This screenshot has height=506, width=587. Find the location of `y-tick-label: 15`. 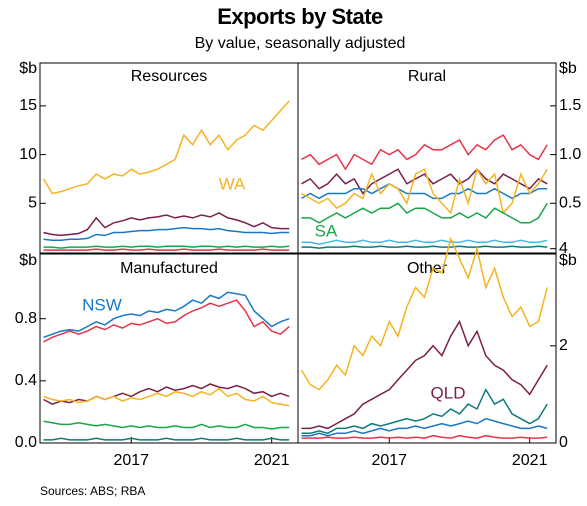

y-tick-label: 15 is located at coordinates (28, 105).